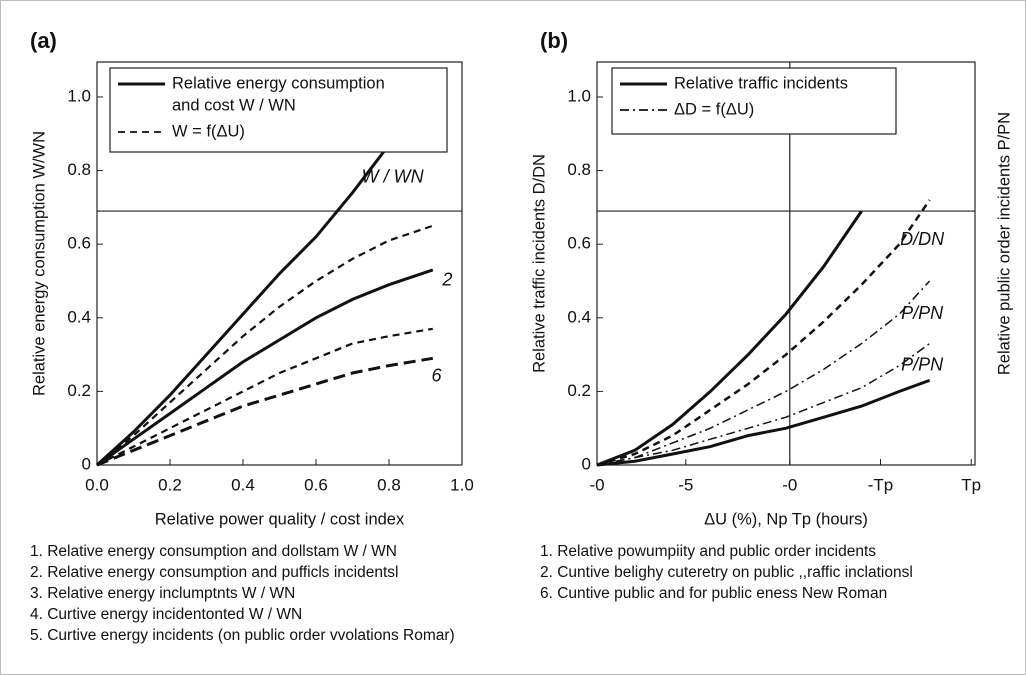 Image resolution: width=1026 pixels, height=675 pixels. I want to click on y-axis-label: Relative energy consumption W/WN, so click(39, 263).